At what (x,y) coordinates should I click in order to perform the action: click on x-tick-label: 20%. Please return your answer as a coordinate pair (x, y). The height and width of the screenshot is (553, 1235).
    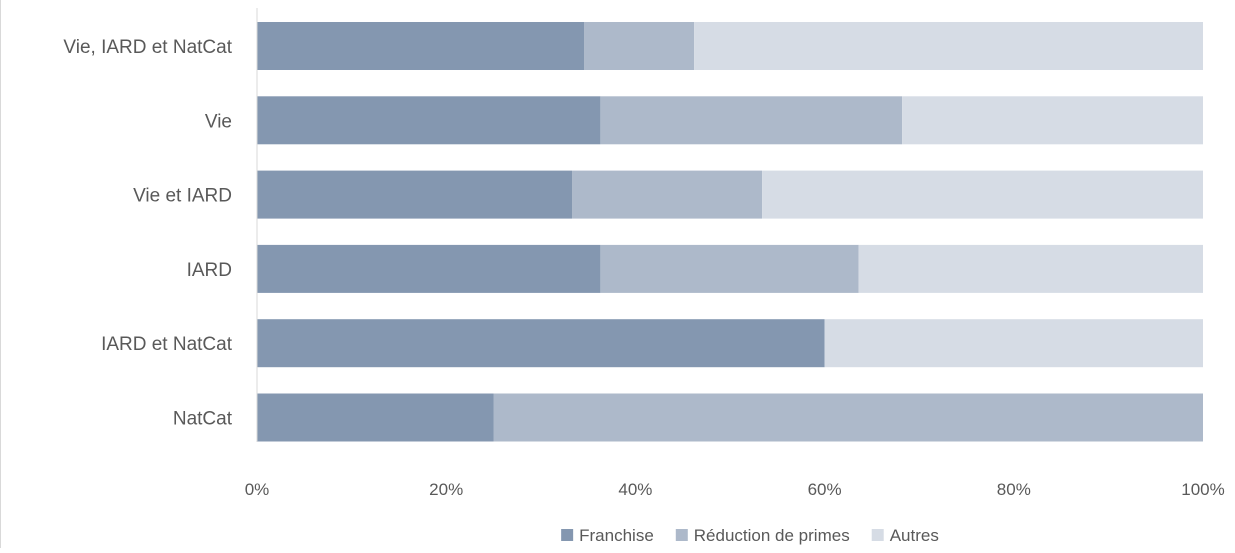
    Looking at the image, I should click on (446, 489).